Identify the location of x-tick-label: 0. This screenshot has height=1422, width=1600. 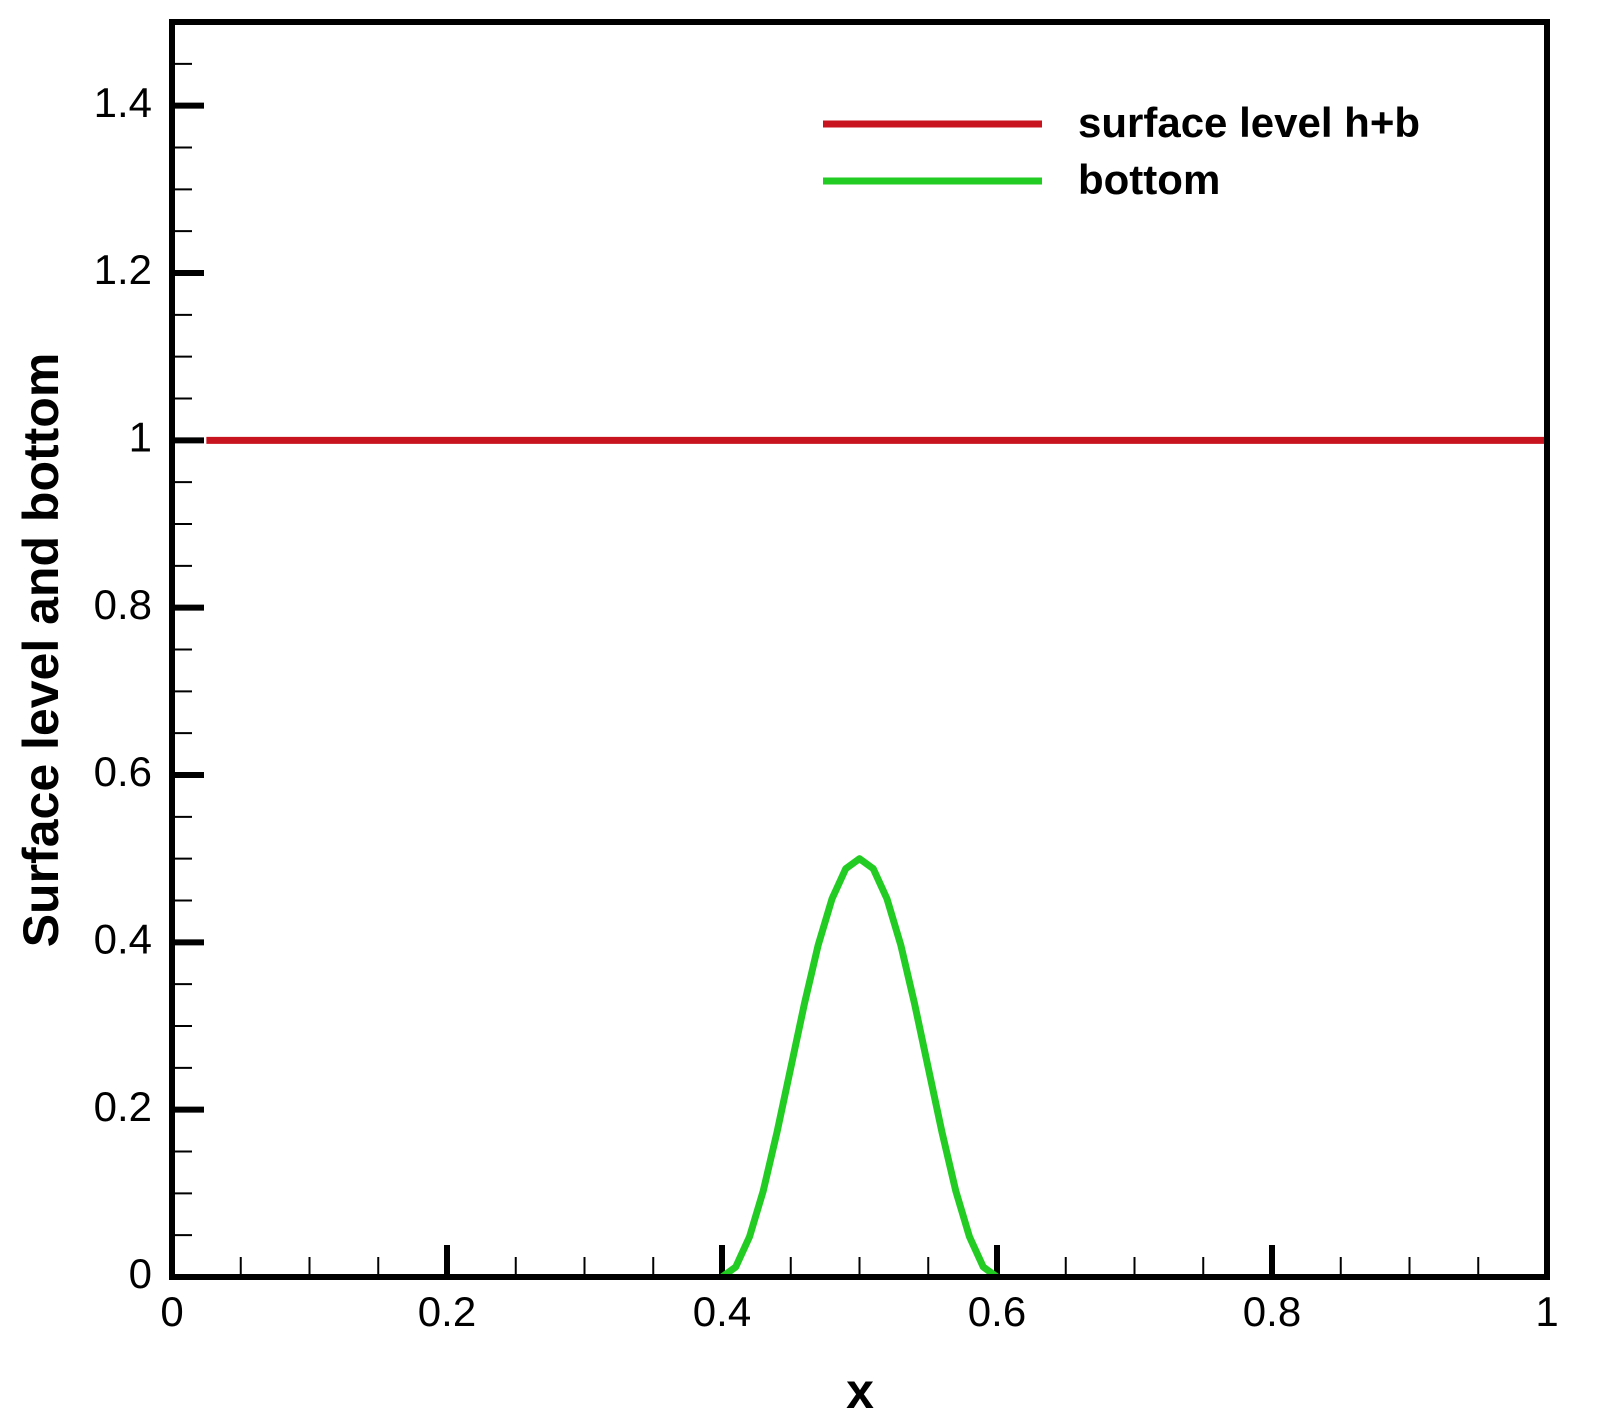
(171, 1311).